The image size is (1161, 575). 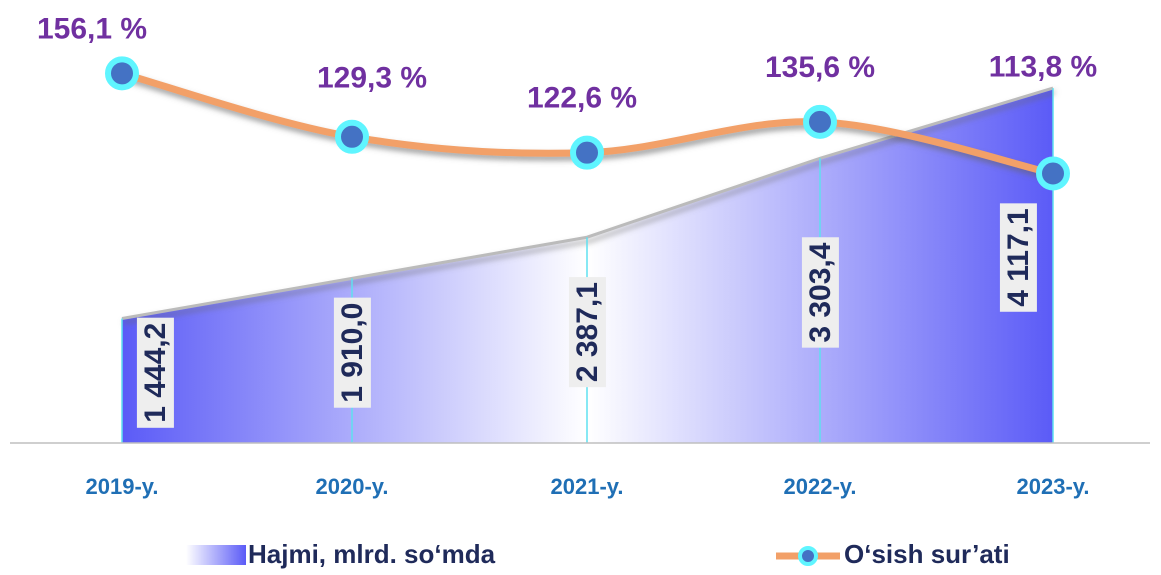 What do you see at coordinates (372, 554) in the screenshot?
I see `legend-label: Hajmi, mlrd. so‘mda` at bounding box center [372, 554].